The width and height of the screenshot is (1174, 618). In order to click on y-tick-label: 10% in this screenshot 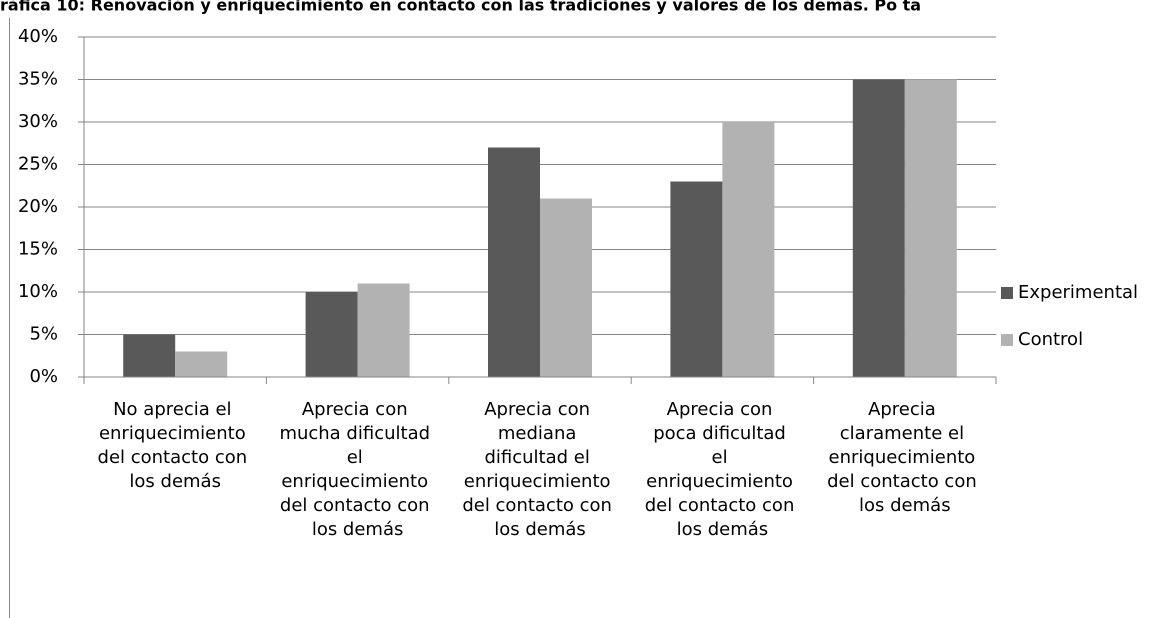, I will do `click(38, 291)`.